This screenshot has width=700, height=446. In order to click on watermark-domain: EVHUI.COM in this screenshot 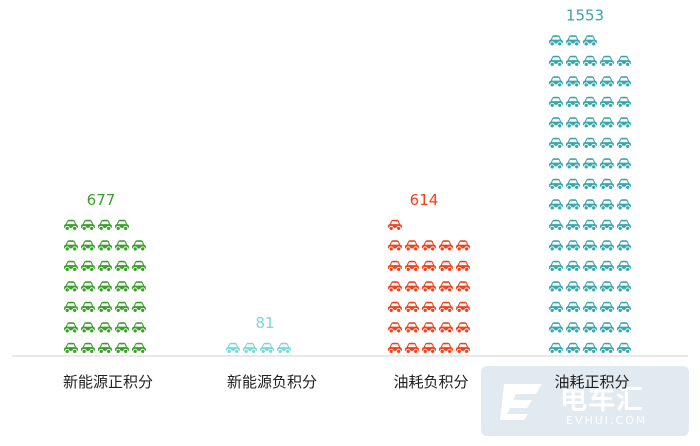, I will do `click(607, 420)`.